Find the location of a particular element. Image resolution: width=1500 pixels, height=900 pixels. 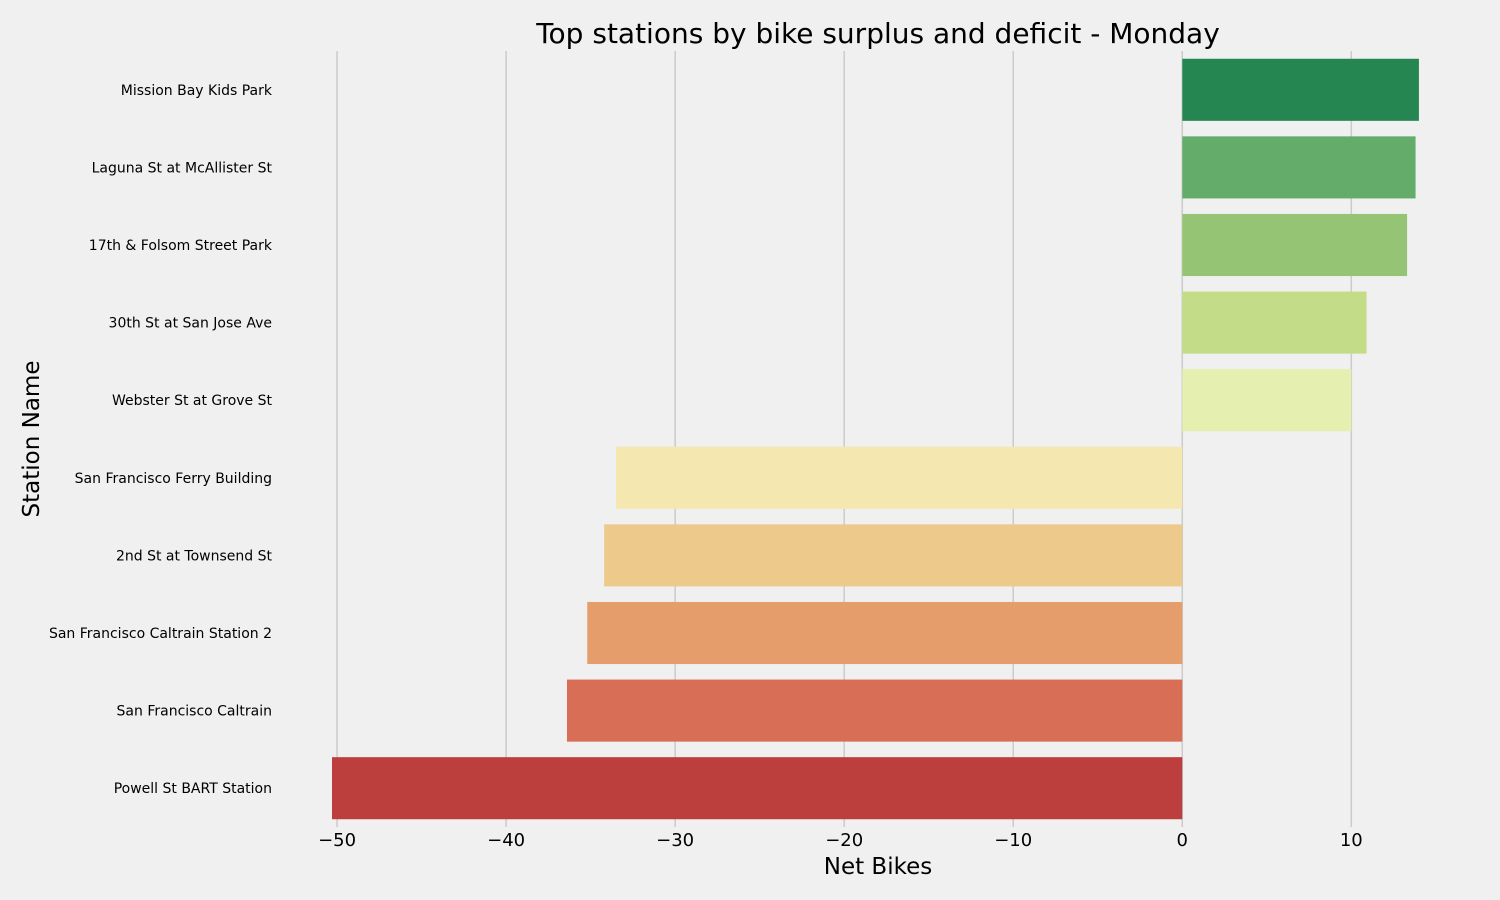

y-tick-label: Webster St at Grove St is located at coordinates (192, 401).